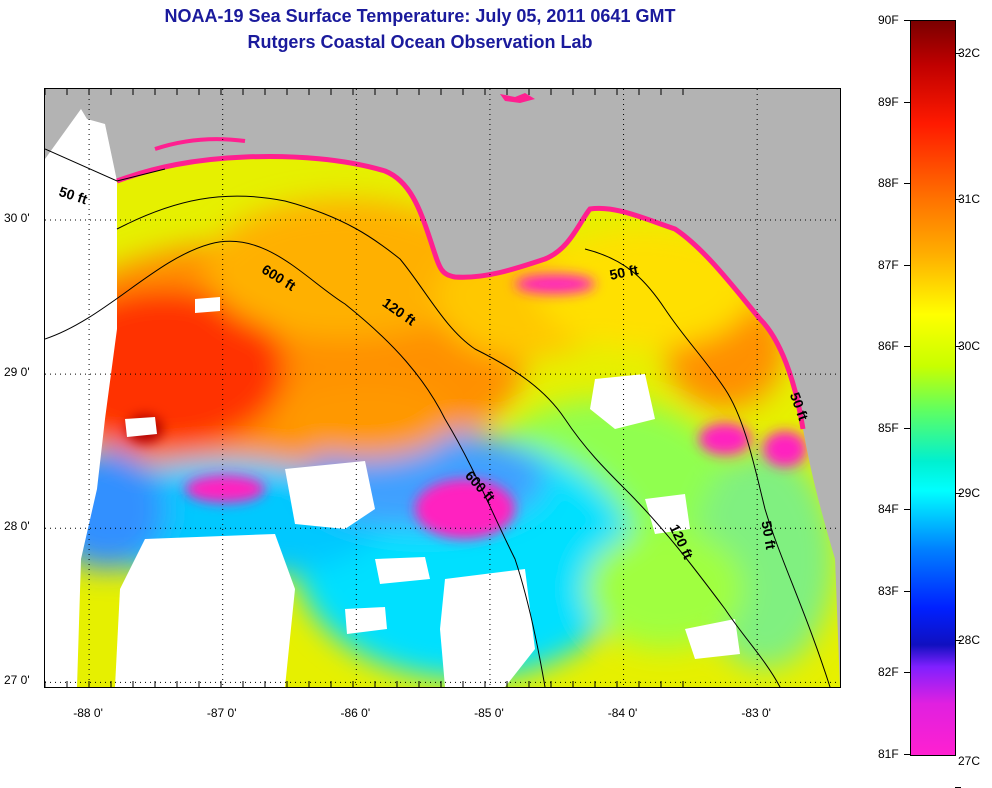 This screenshot has height=788, width=992. I want to click on colorbar-f-label: 90F, so click(888, 20).